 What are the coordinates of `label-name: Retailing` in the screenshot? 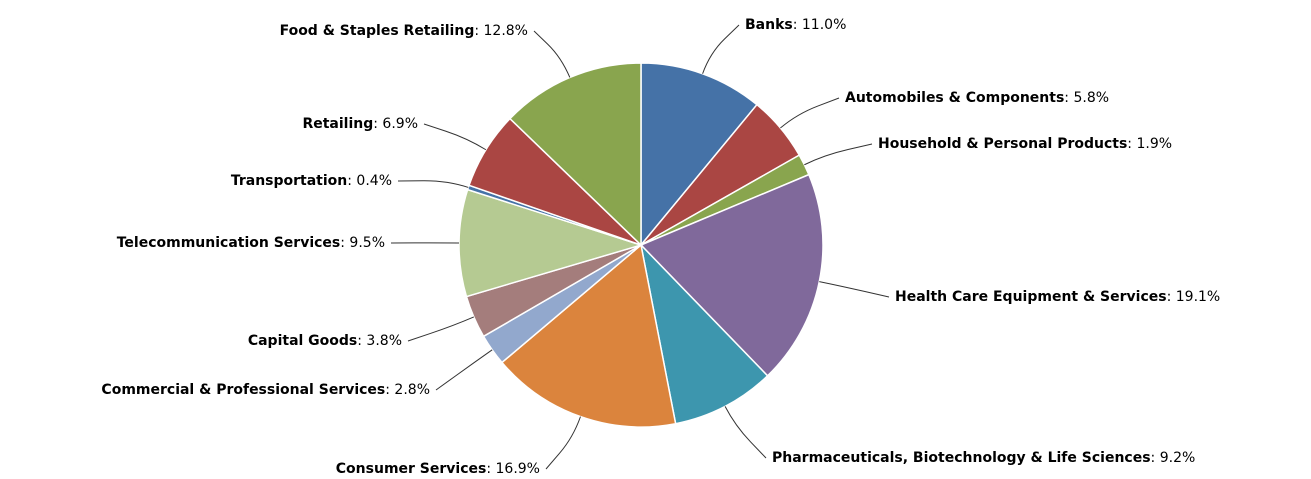 It's located at (337, 124).